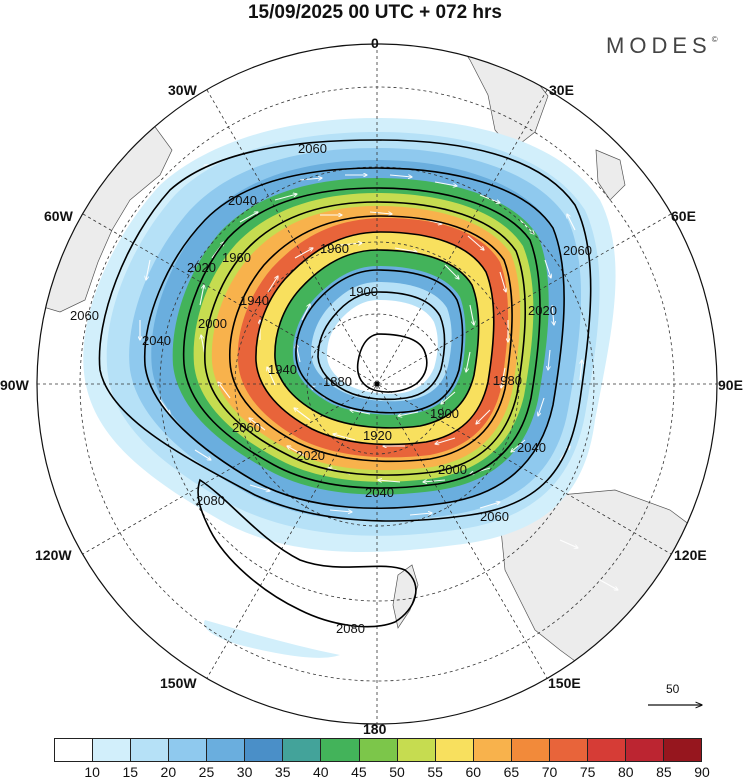 This screenshot has width=750, height=782. I want to click on colorbar-label: 45, so click(359, 772).